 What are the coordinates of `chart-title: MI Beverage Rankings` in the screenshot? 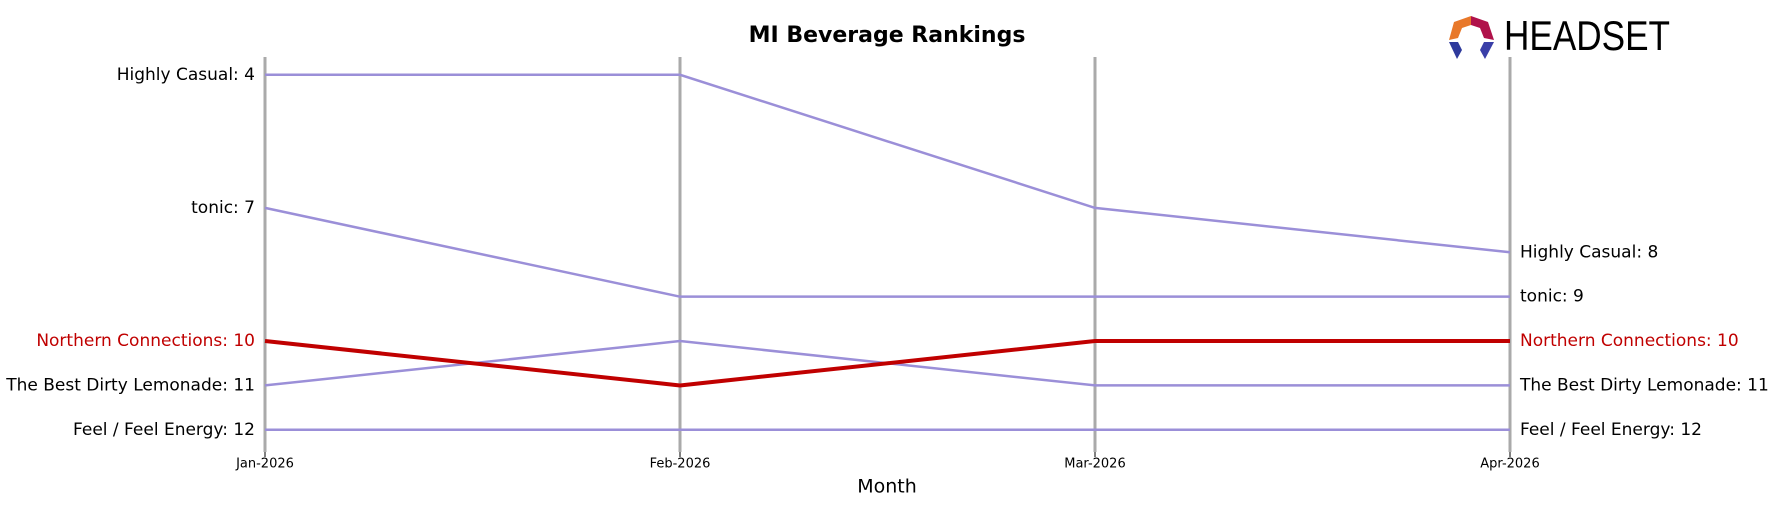 It's located at (887, 35).